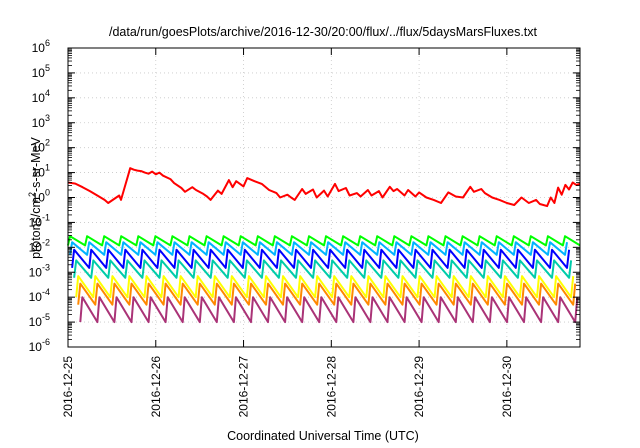 This screenshot has width=640, height=448. Describe the element at coordinates (507, 387) in the screenshot. I see `x-tick-label: 2016-12-30` at that location.